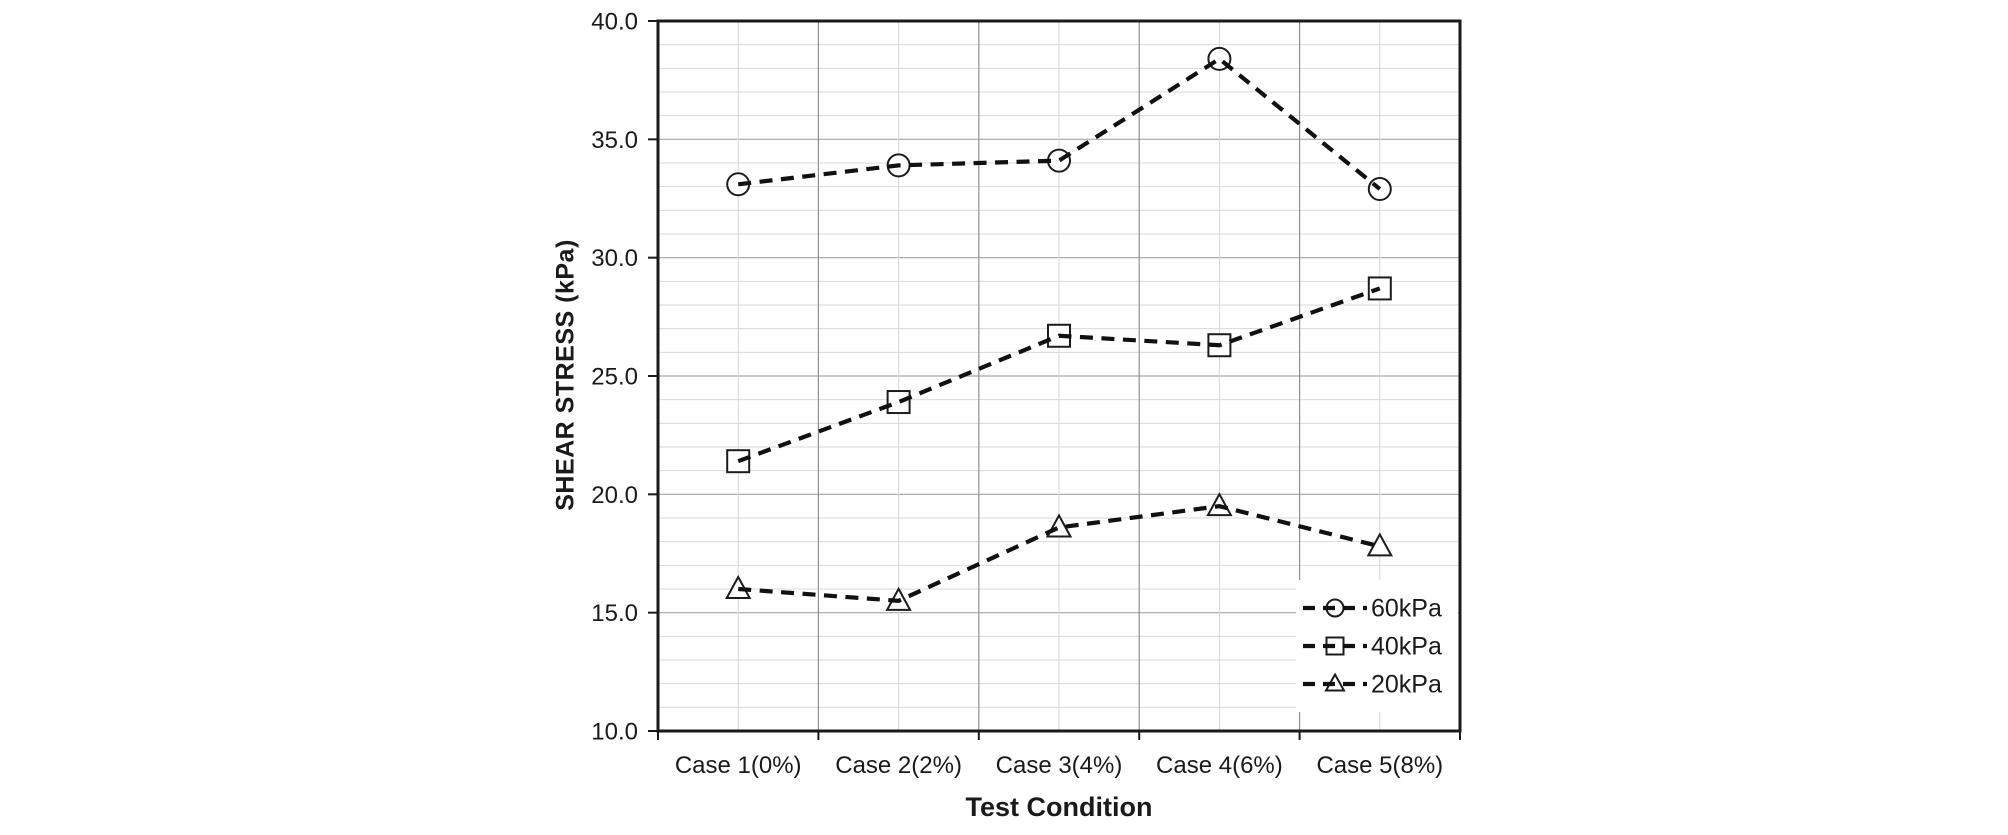 This screenshot has width=2008, height=835. Describe the element at coordinates (1059, 160) in the screenshot. I see `marker-60kPa-Case 3(4%)` at that location.